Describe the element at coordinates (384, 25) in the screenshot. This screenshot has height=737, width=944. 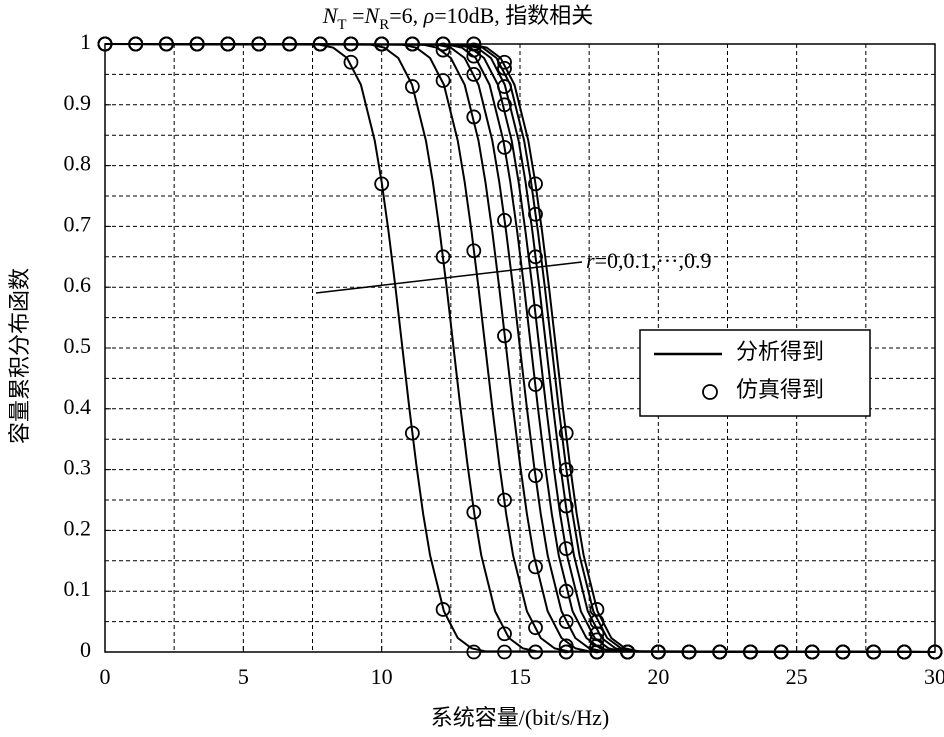
I see `title-part: R` at that location.